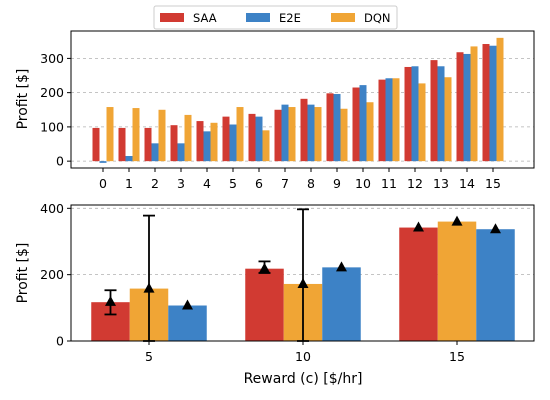 Image resolution: width=550 pixels, height=400 pixels. I want to click on top-x-tick-label-1: 1, so click(129, 183).